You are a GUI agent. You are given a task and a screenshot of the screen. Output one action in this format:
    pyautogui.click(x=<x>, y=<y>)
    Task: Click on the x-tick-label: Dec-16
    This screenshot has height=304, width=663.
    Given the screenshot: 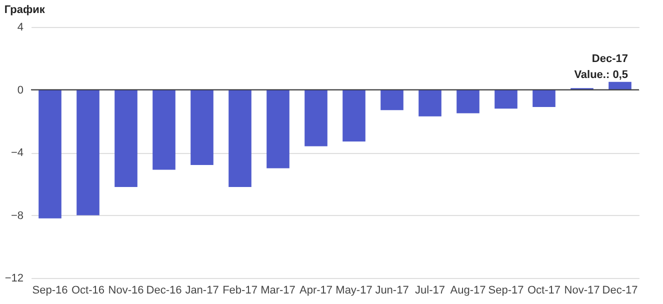 What is the action you would take?
    pyautogui.click(x=164, y=290)
    